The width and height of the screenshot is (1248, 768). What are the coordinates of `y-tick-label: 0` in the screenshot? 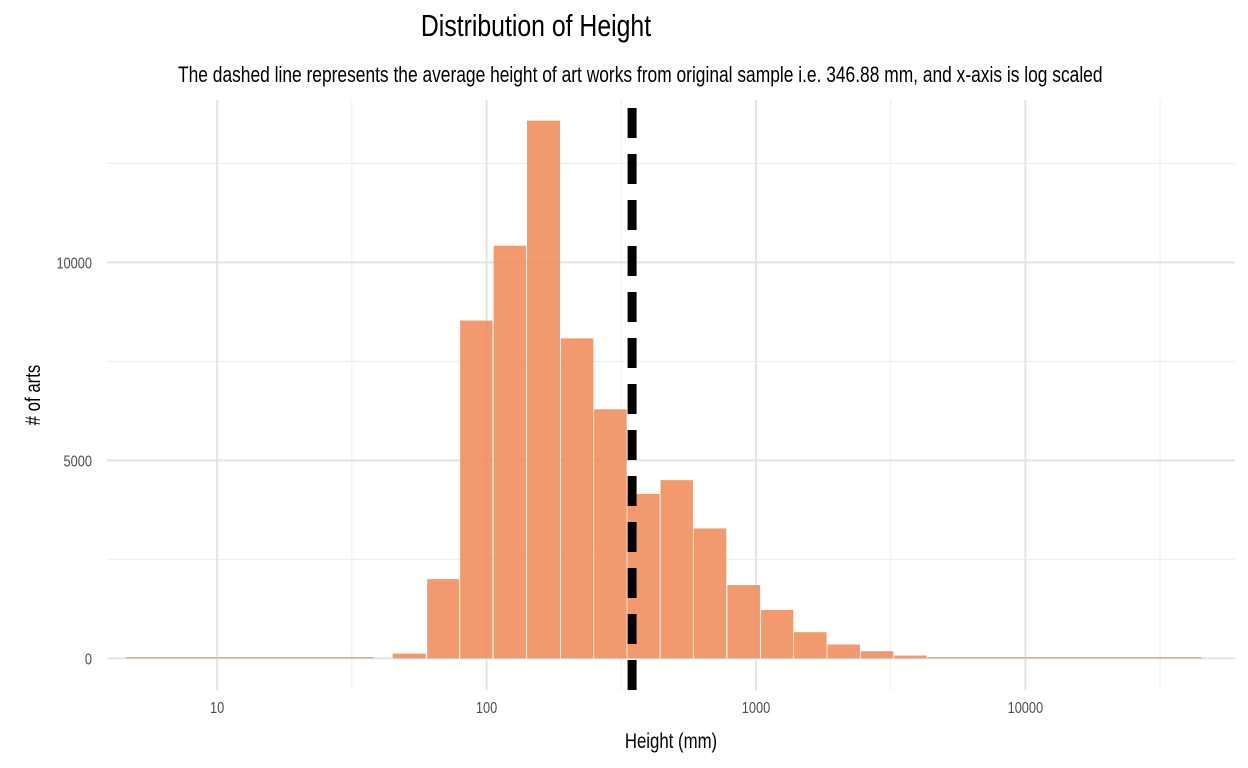 It's located at (88, 660).